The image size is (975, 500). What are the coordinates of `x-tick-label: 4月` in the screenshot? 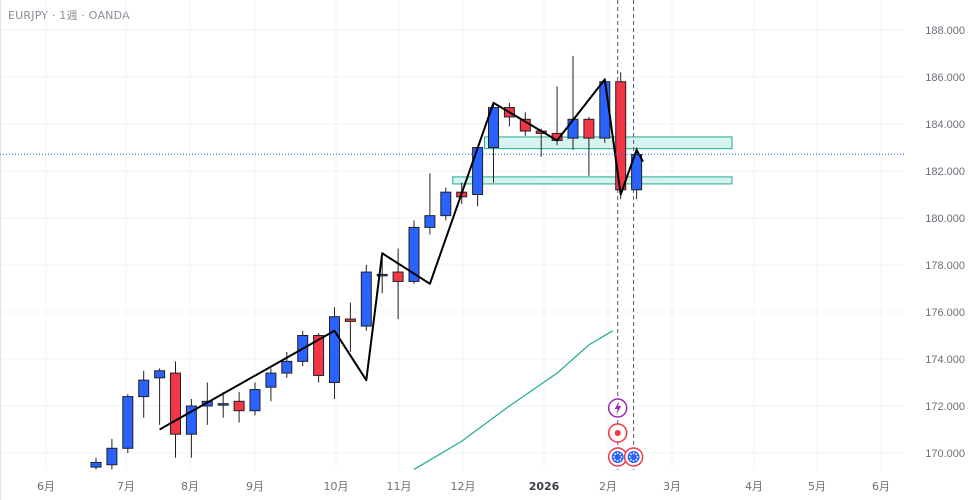 It's located at (754, 486).